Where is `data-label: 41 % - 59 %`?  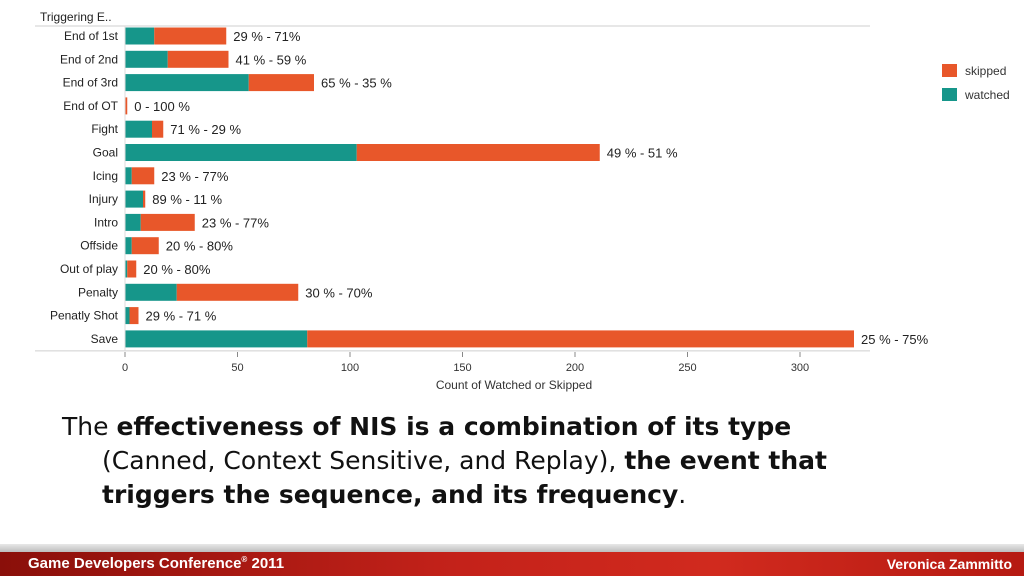
data-label: 41 % - 59 % is located at coordinates (271, 59).